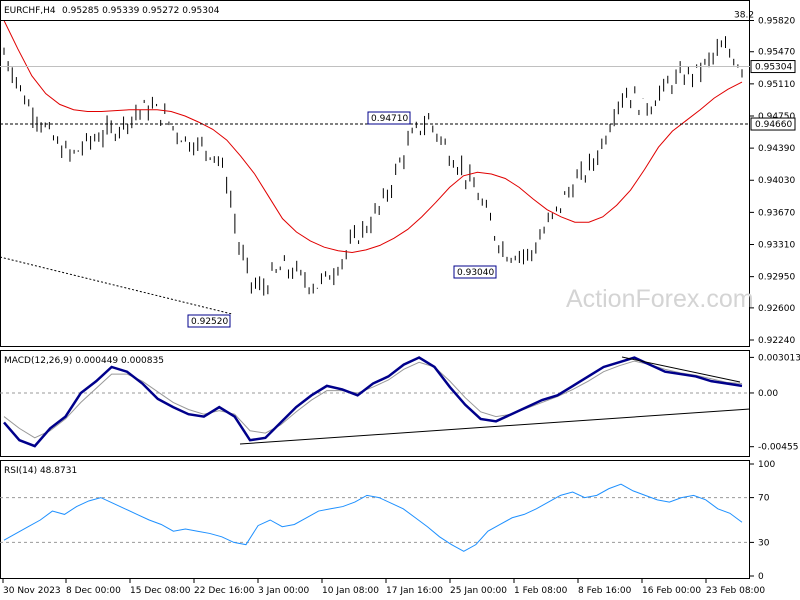 This screenshot has height=600, width=800. Describe the element at coordinates (495, 426) in the screenshot. I see `macd-support-trendline` at that location.